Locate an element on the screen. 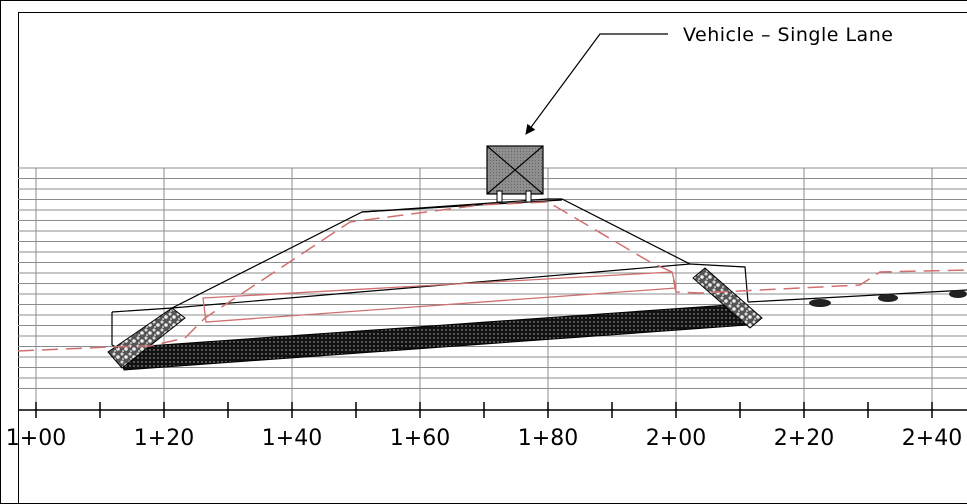  ground-markers is located at coordinates (888, 298).